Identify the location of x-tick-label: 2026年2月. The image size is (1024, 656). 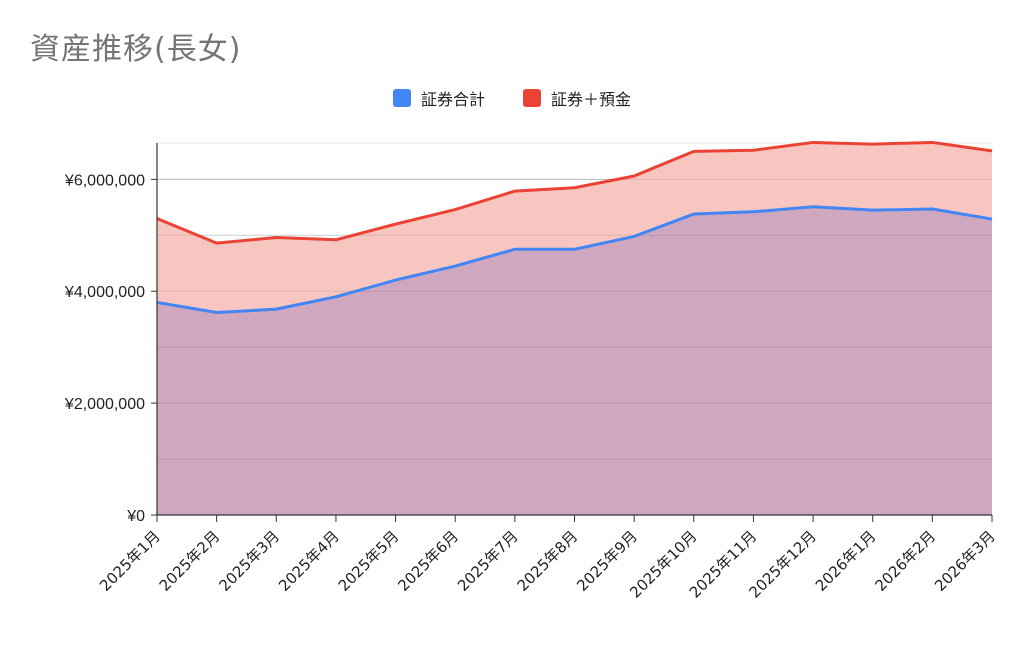
(906, 561).